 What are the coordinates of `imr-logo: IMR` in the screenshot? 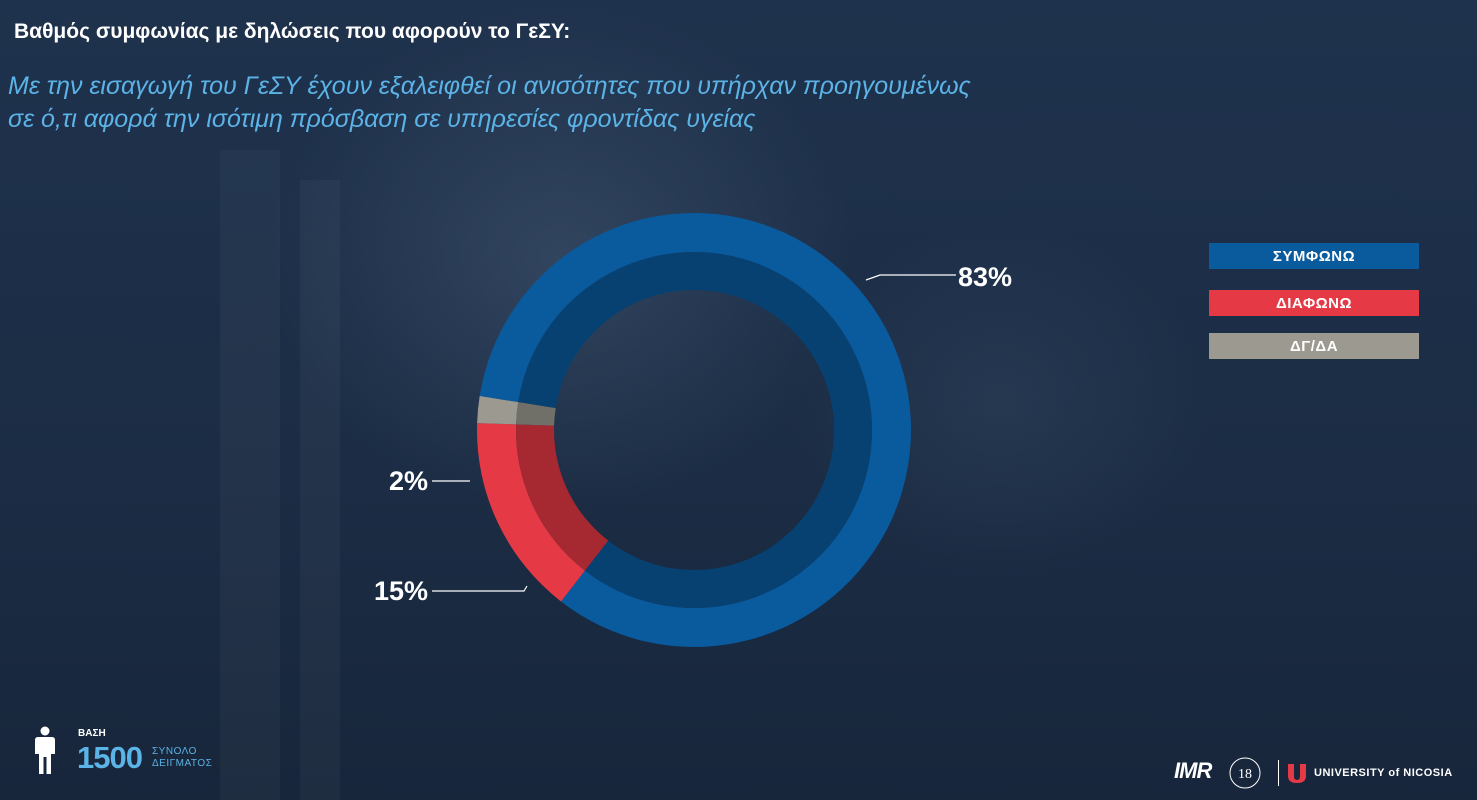 It's located at (1193, 770).